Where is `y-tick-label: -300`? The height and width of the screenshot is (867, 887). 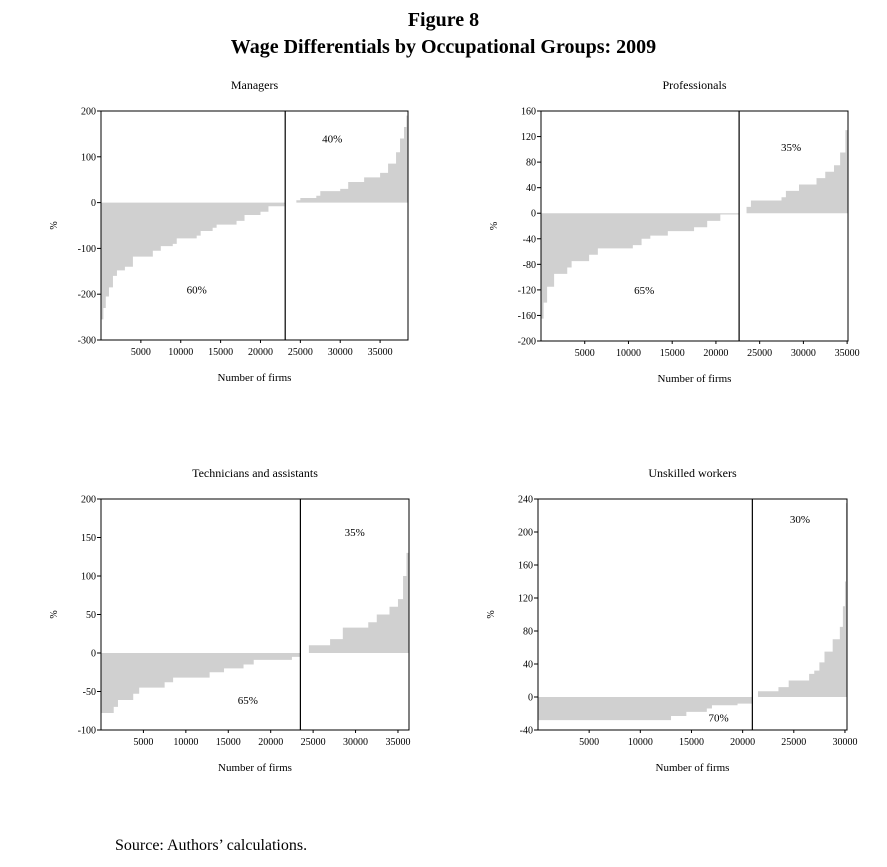
y-tick-label: -300 is located at coordinates (87, 341).